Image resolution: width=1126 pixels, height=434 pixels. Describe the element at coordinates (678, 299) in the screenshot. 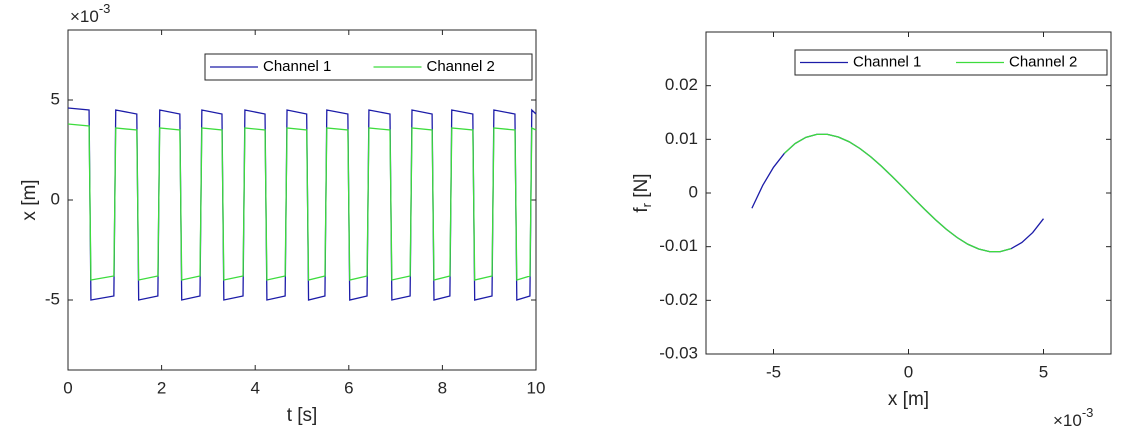

I see `y-tick-label: -0.02` at that location.